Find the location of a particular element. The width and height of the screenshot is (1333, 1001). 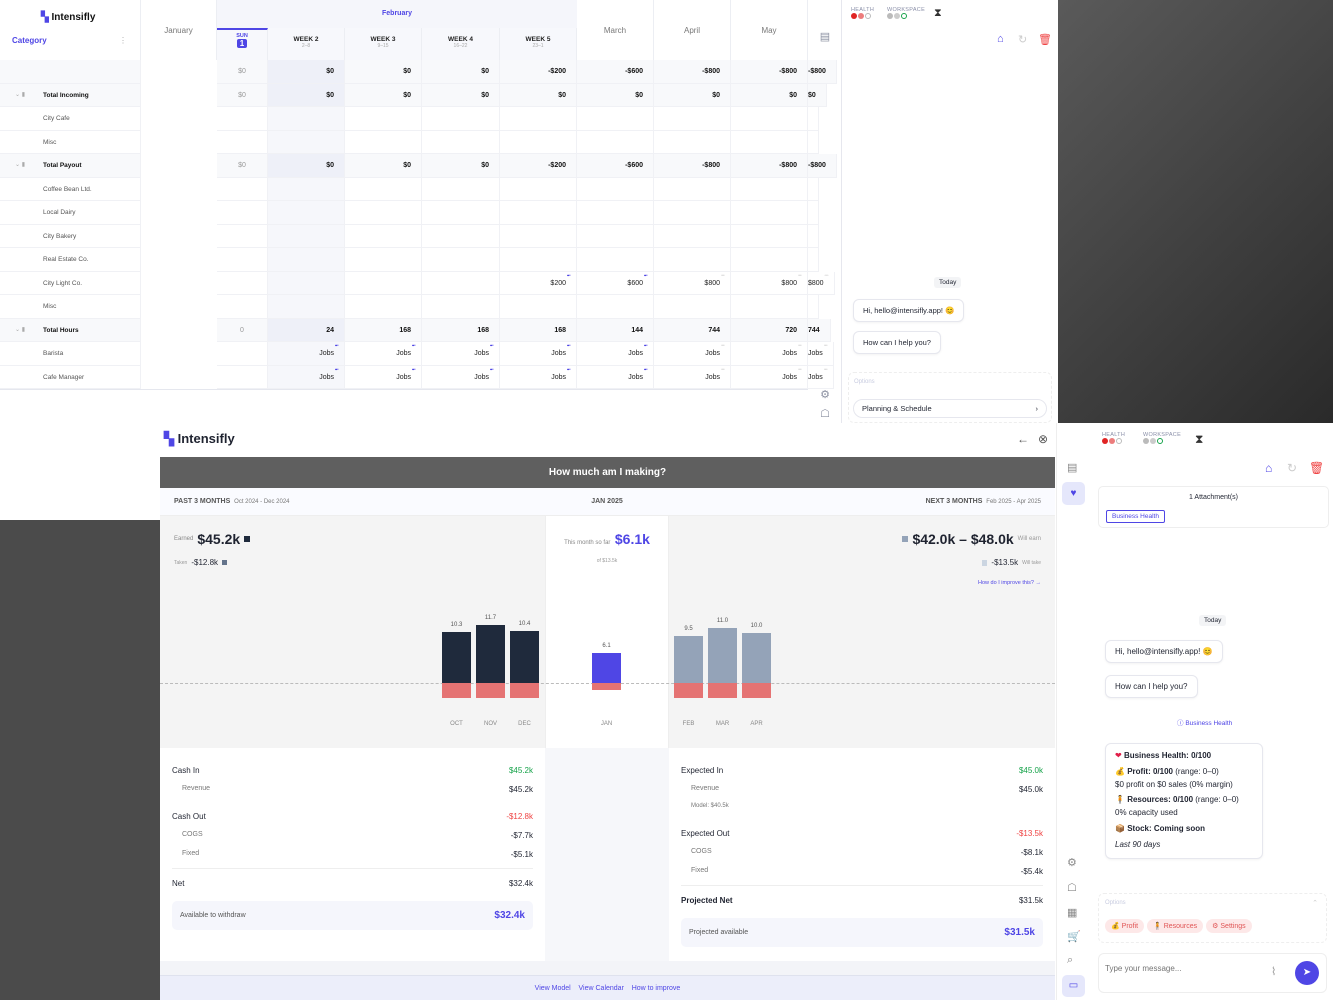

attachment-tag: Business Health is located at coordinates (1135, 516).